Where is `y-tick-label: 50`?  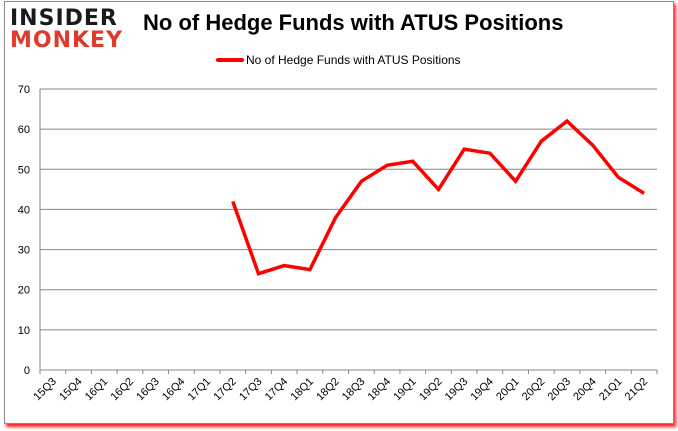
y-tick-label: 50 is located at coordinates (24, 170).